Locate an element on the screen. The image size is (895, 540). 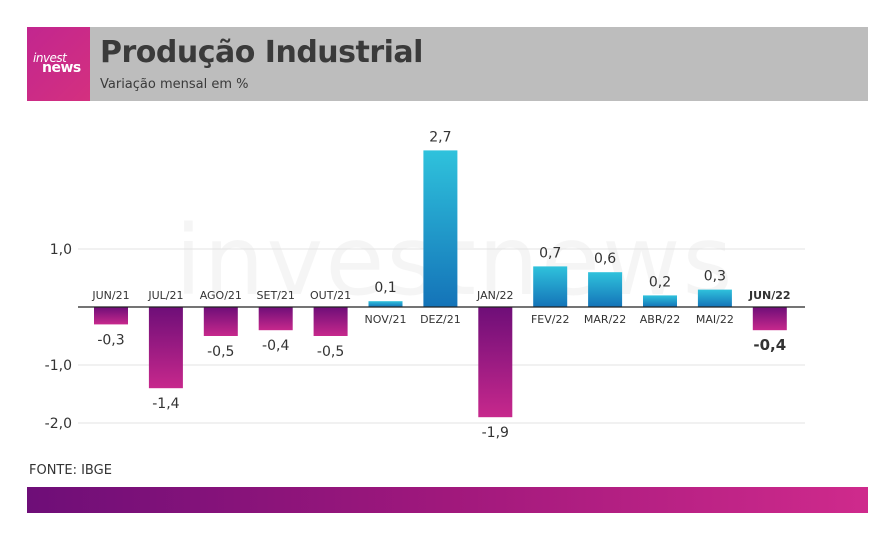
category-label: FEV/22 is located at coordinates (550, 319).